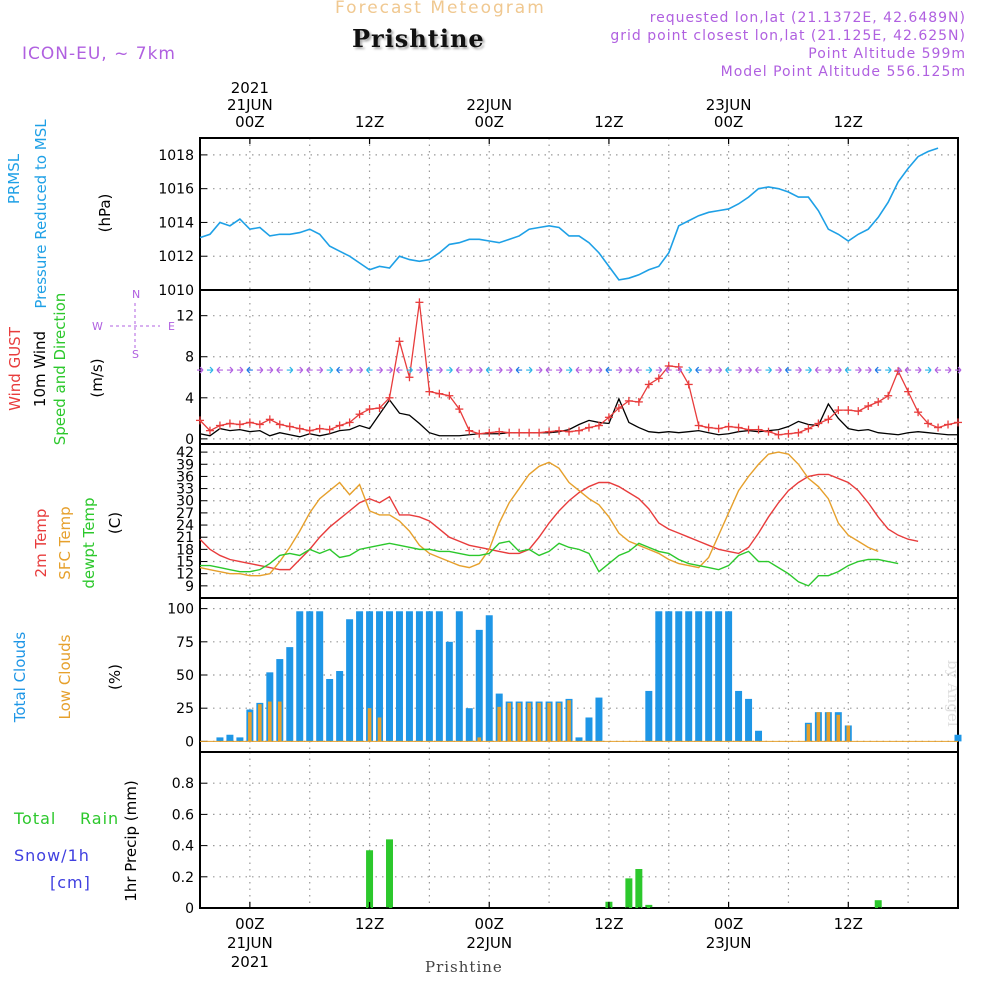 This screenshot has height=1000, width=1000. Describe the element at coordinates (100, 818) in the screenshot. I see `rain-label: Rain` at that location.